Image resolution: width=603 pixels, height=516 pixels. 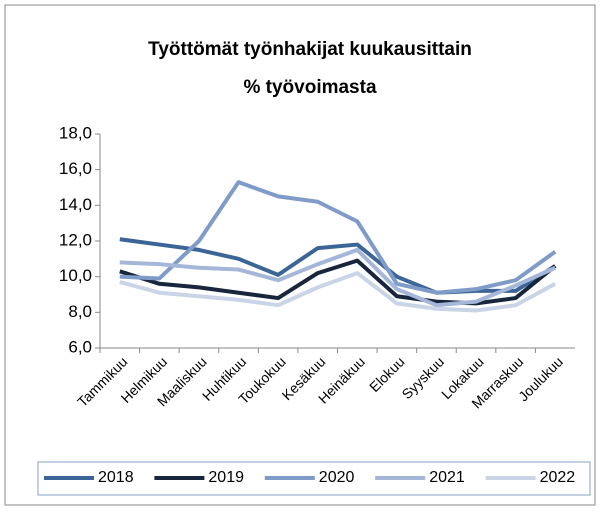 I want to click on legend-label: 2021, so click(x=447, y=477).